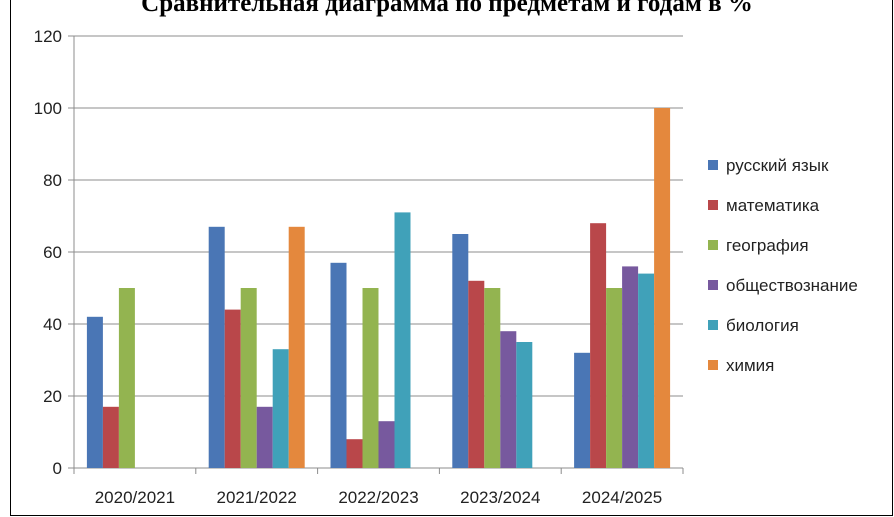 This screenshot has width=894, height=517. I want to click on legend-label: химия, so click(750, 365).